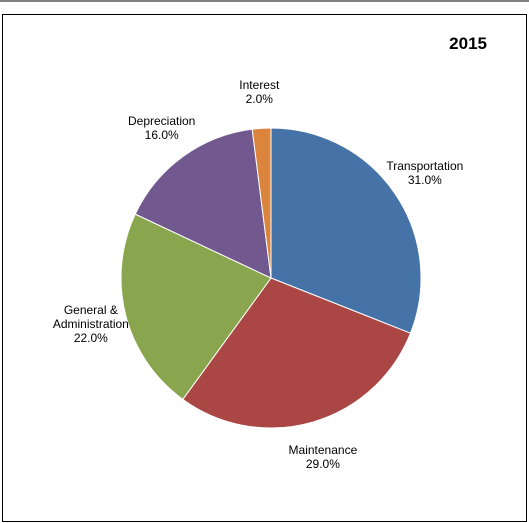 The width and height of the screenshot is (529, 523). Describe the element at coordinates (161, 120) in the screenshot. I see `category-label: Depreciation` at that location.